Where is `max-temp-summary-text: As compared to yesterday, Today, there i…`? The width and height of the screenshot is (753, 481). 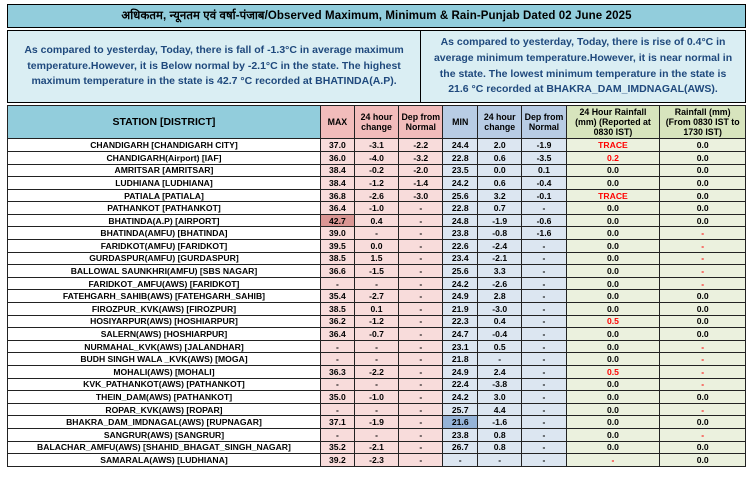
max-temp-summary-text: As compared to yesterday, Today, there i… is located at coordinates (214, 65).